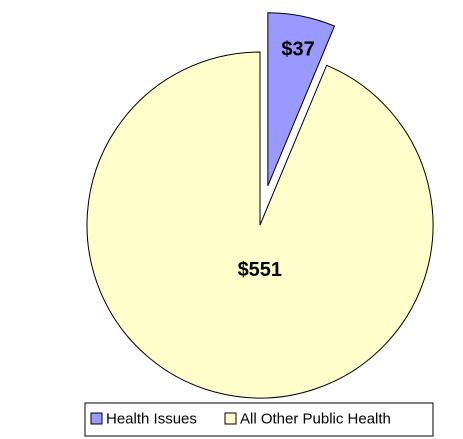 This screenshot has height=439, width=463. I want to click on legend-label: Health Issues, so click(151, 418).